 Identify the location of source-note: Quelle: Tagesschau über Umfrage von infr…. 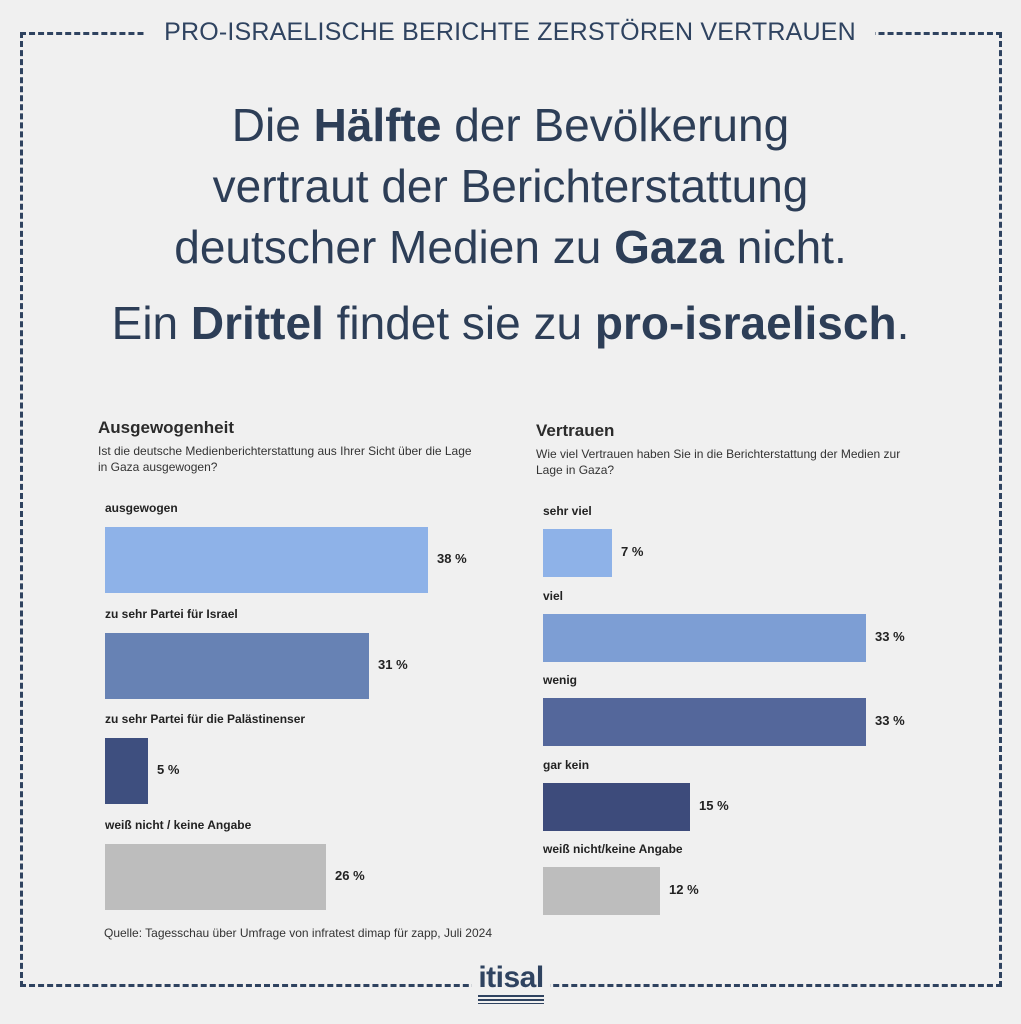
(298, 933).